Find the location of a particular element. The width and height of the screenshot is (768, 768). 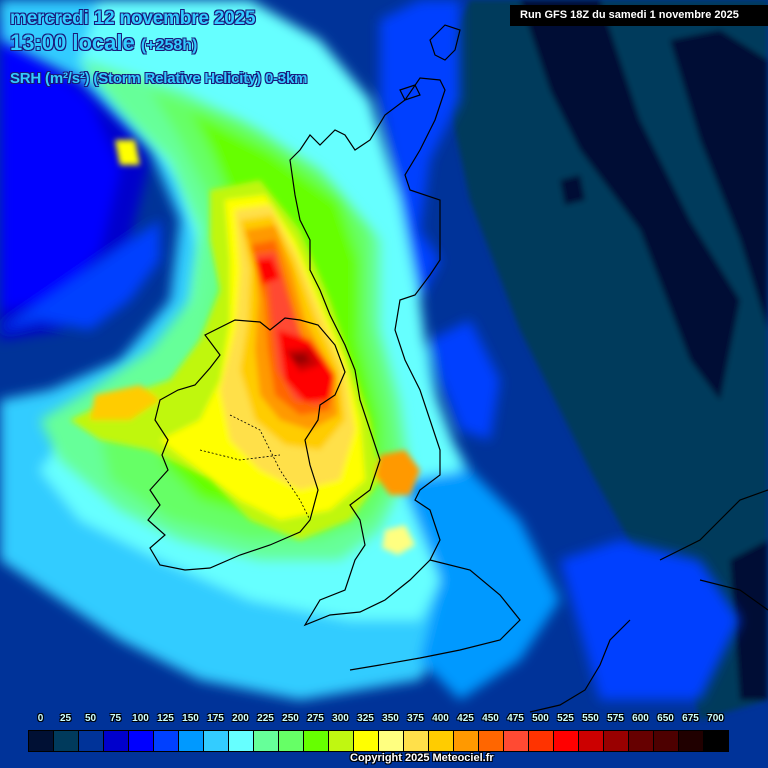

legend-label: 575 is located at coordinates (615, 718).